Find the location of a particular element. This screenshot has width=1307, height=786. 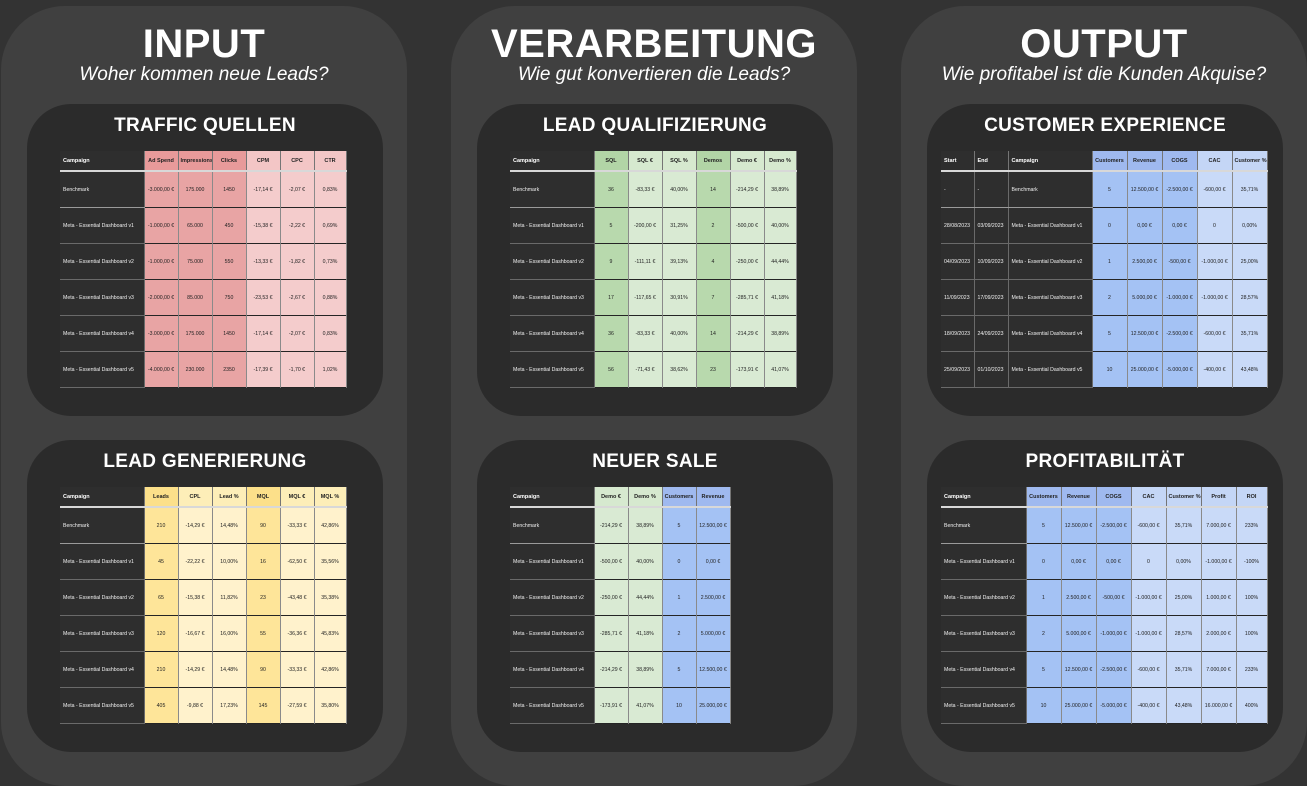

table-cell: 0,88% is located at coordinates (330, 297).